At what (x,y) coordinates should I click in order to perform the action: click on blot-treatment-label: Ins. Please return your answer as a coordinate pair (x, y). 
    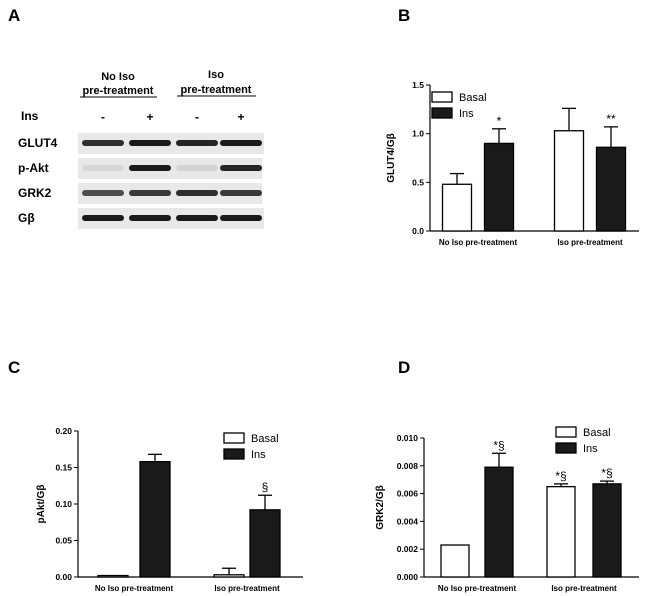
    Looking at the image, I should click on (30, 116).